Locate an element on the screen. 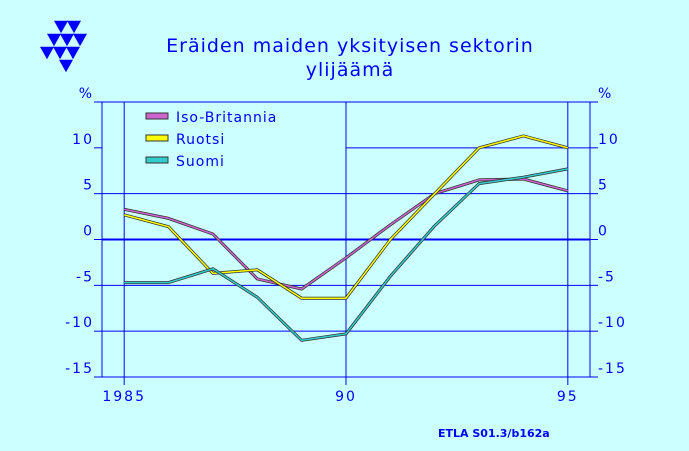 This screenshot has height=451, width=689. legend-label-2: Suomi is located at coordinates (200, 162).